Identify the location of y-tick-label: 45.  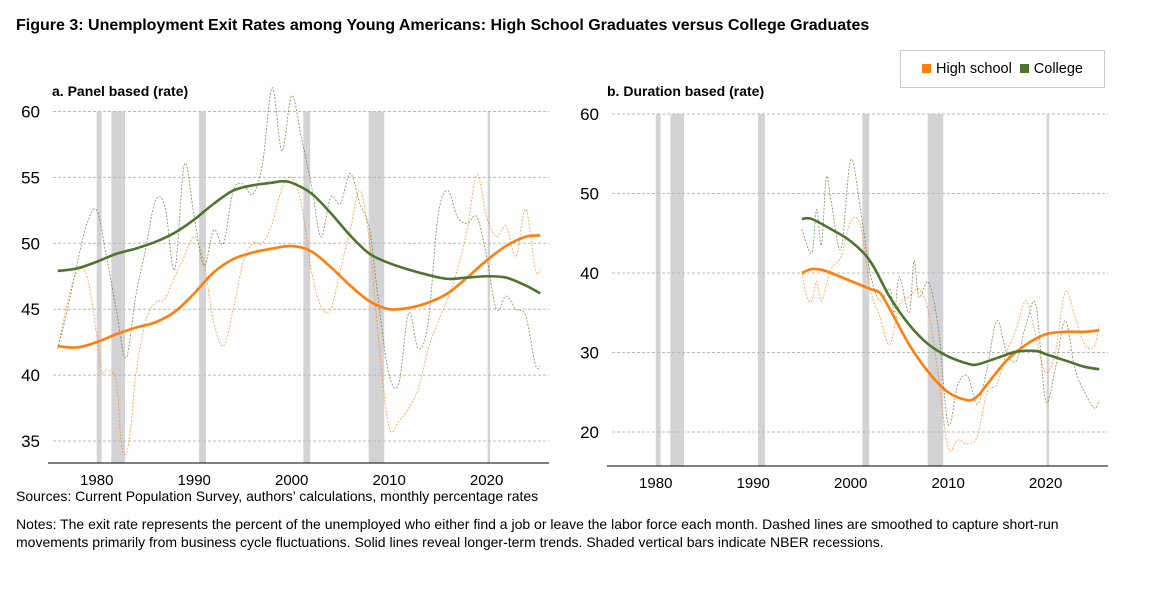
(30, 309).